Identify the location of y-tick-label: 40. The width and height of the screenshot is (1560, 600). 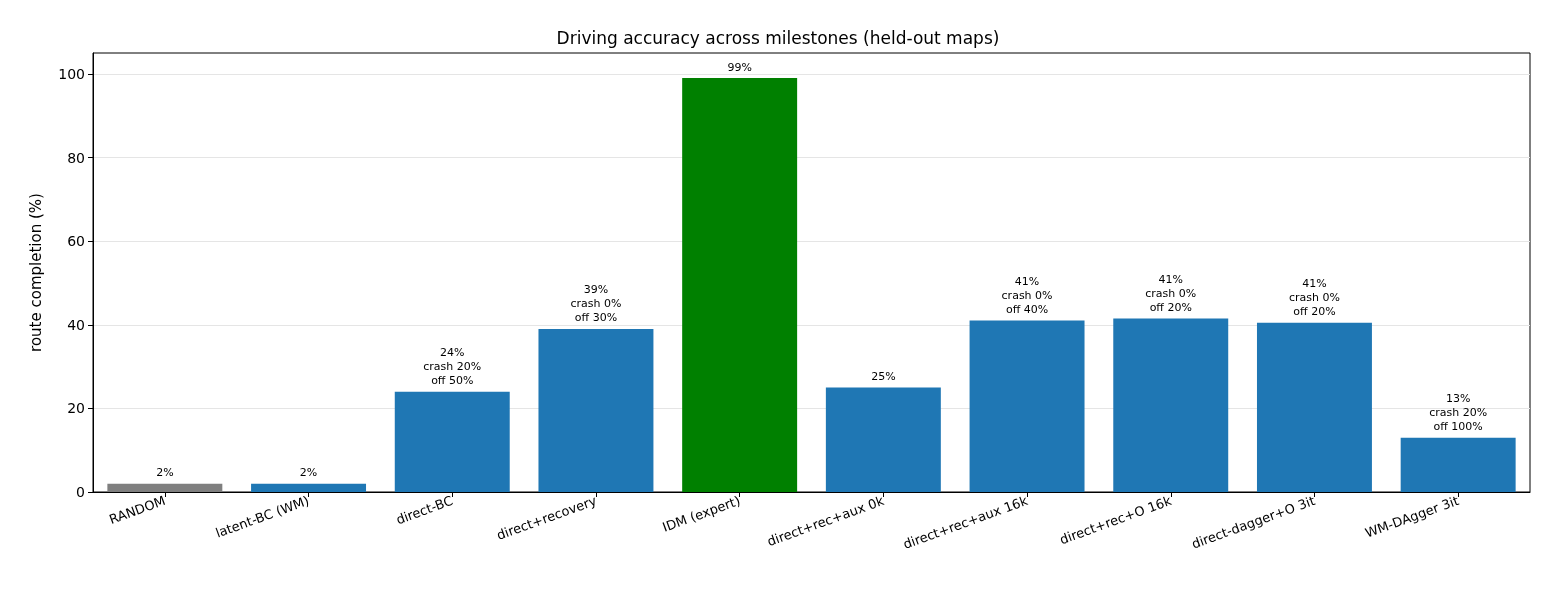
(76, 324).